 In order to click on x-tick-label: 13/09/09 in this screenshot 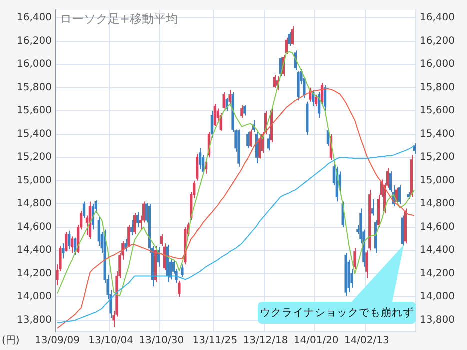, I will do `click(57, 341)`.